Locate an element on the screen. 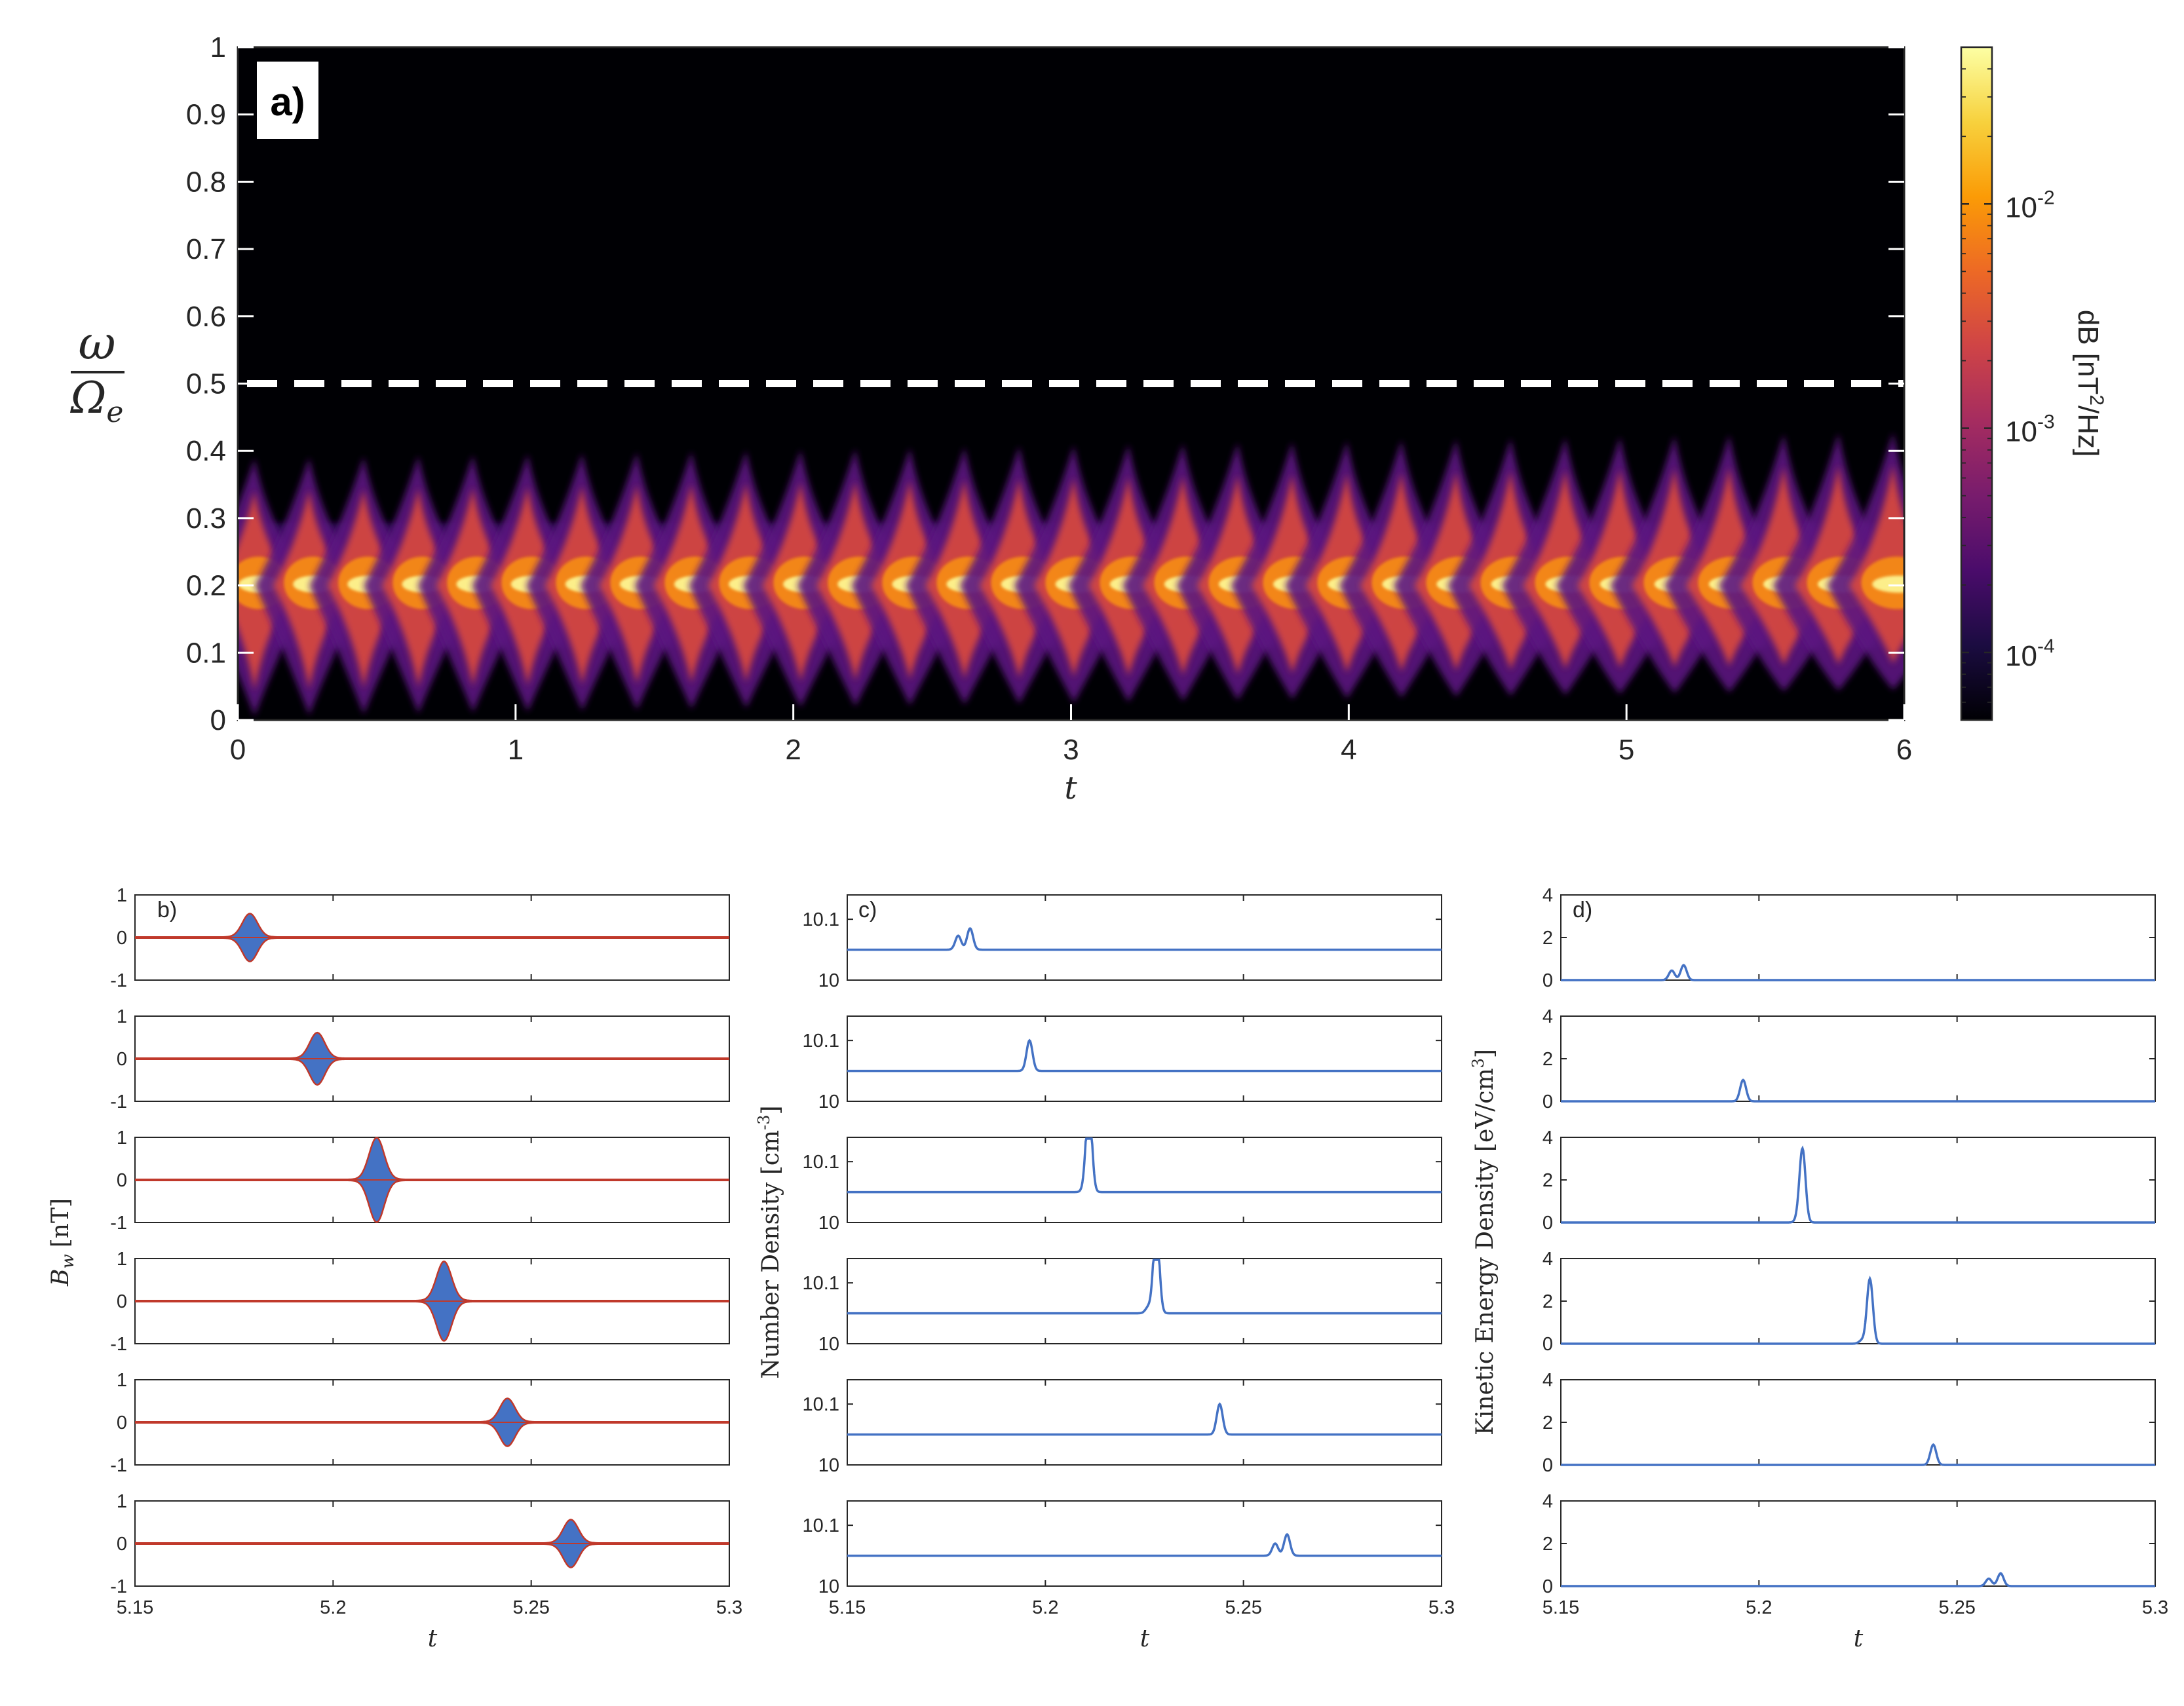 This screenshot has width=2184, height=1706. heatmap-y-tick-labels: 0 0.1 0.2 0.3 0.4 0.5 0.6 0.7 0.8 0.9 1 is located at coordinates (206, 383).